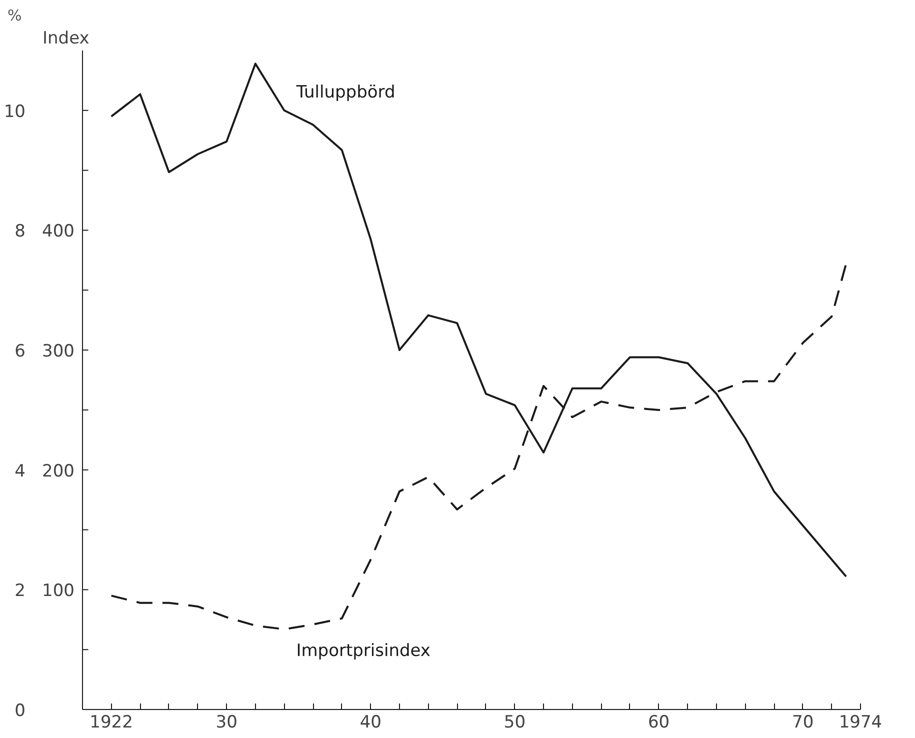 The height and width of the screenshot is (738, 915). I want to click on x-tick-label: 1974, so click(860, 722).